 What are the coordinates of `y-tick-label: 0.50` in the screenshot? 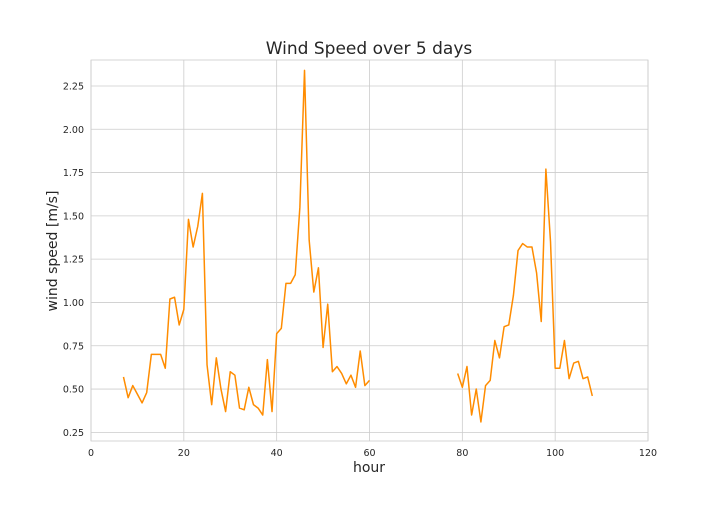 It's located at (73, 390).